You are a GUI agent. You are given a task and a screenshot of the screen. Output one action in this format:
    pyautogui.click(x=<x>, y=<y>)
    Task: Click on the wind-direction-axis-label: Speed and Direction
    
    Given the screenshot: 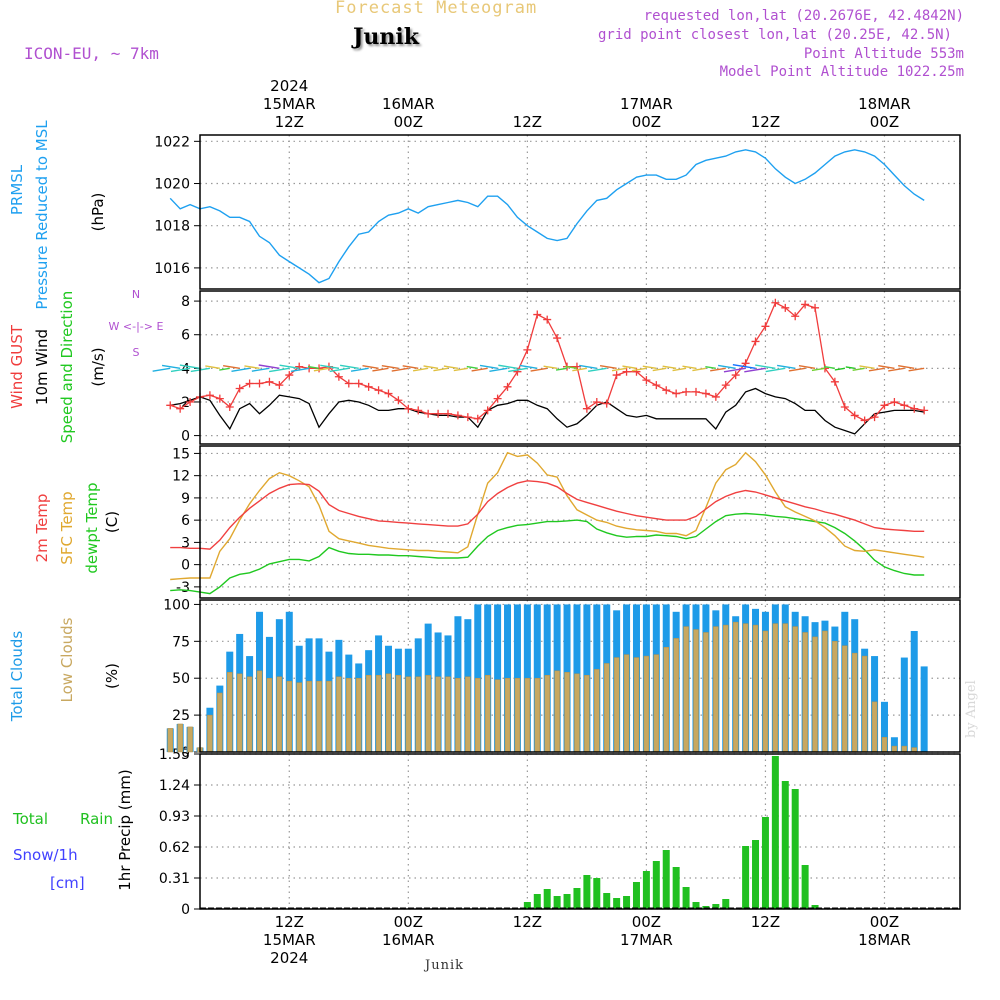 What is the action you would take?
    pyautogui.click(x=67, y=367)
    